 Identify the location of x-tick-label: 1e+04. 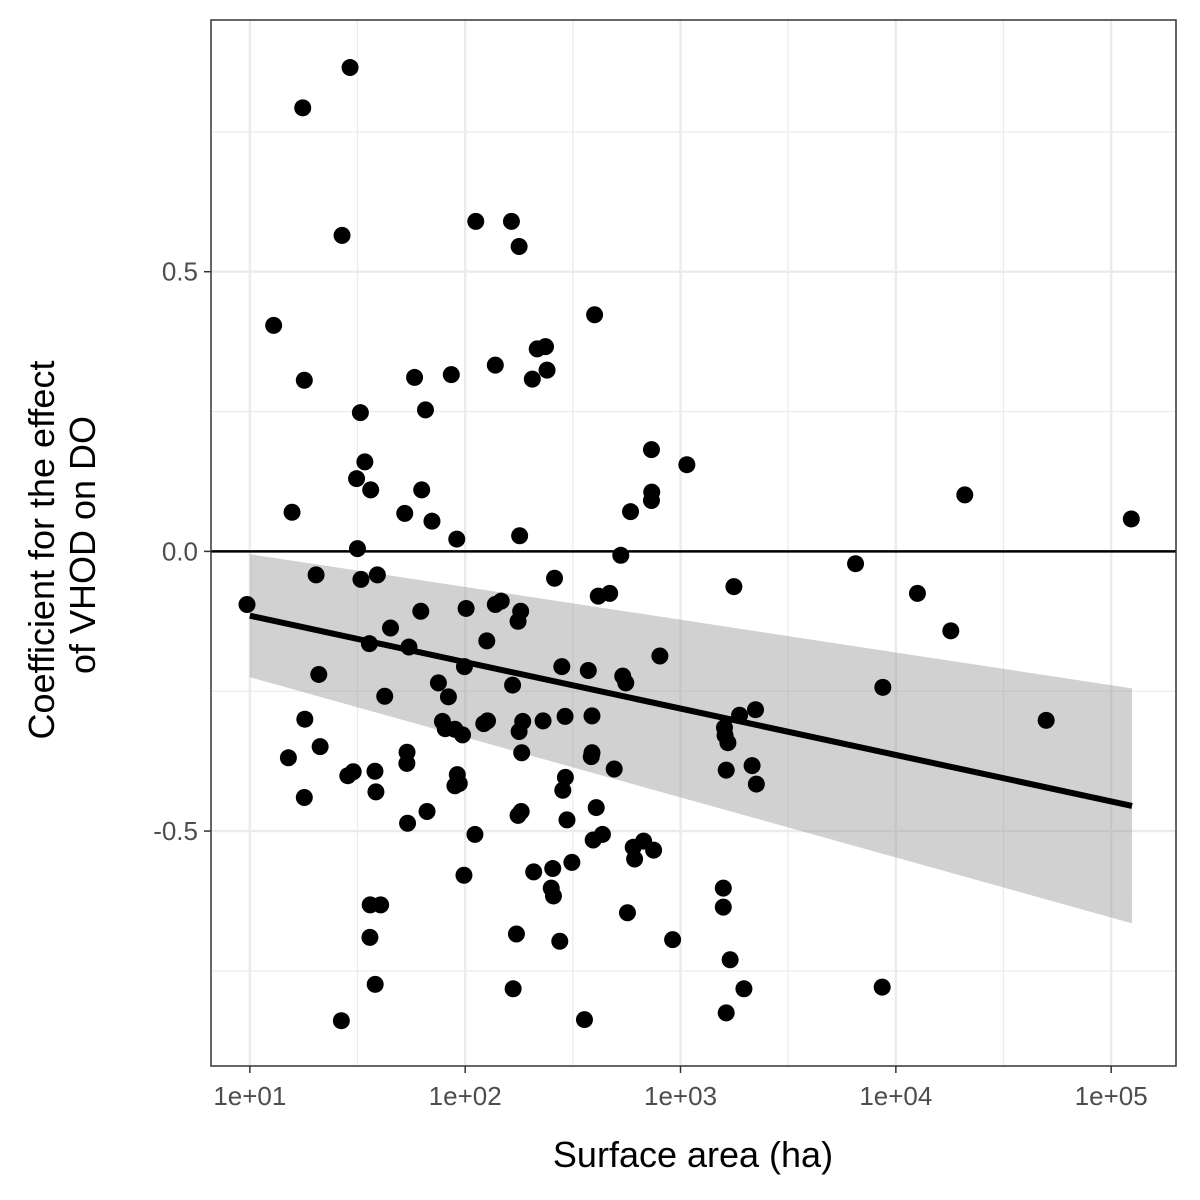
(895, 1096).